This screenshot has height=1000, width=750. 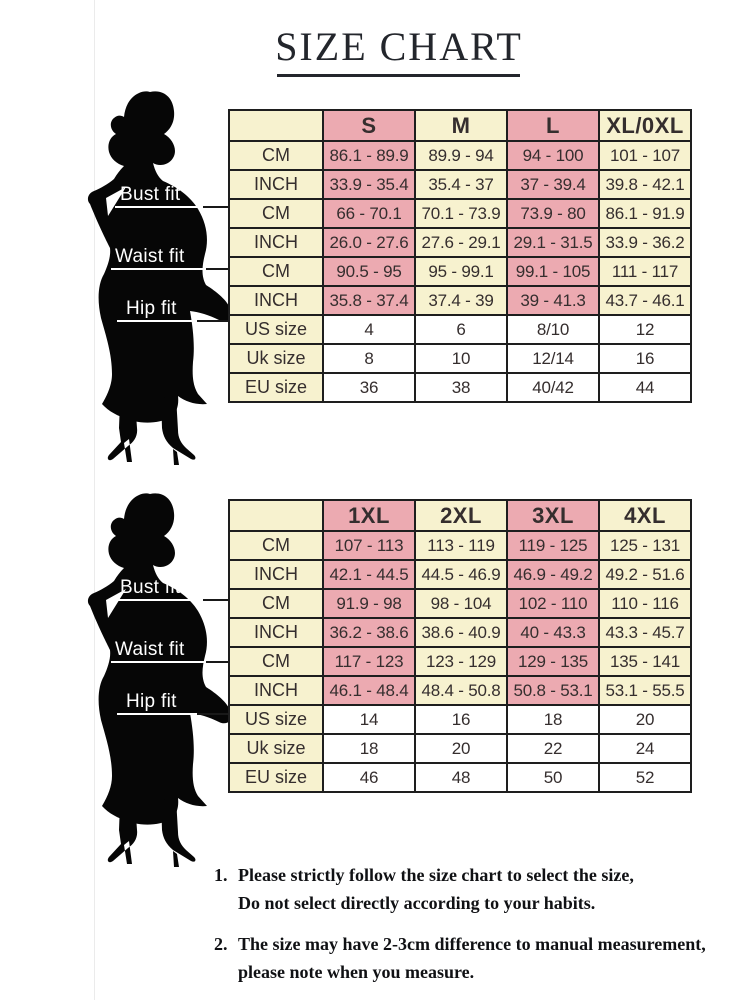 What do you see at coordinates (369, 574) in the screenshot?
I see `size-value-cell: 42.1 - 44.5` at bounding box center [369, 574].